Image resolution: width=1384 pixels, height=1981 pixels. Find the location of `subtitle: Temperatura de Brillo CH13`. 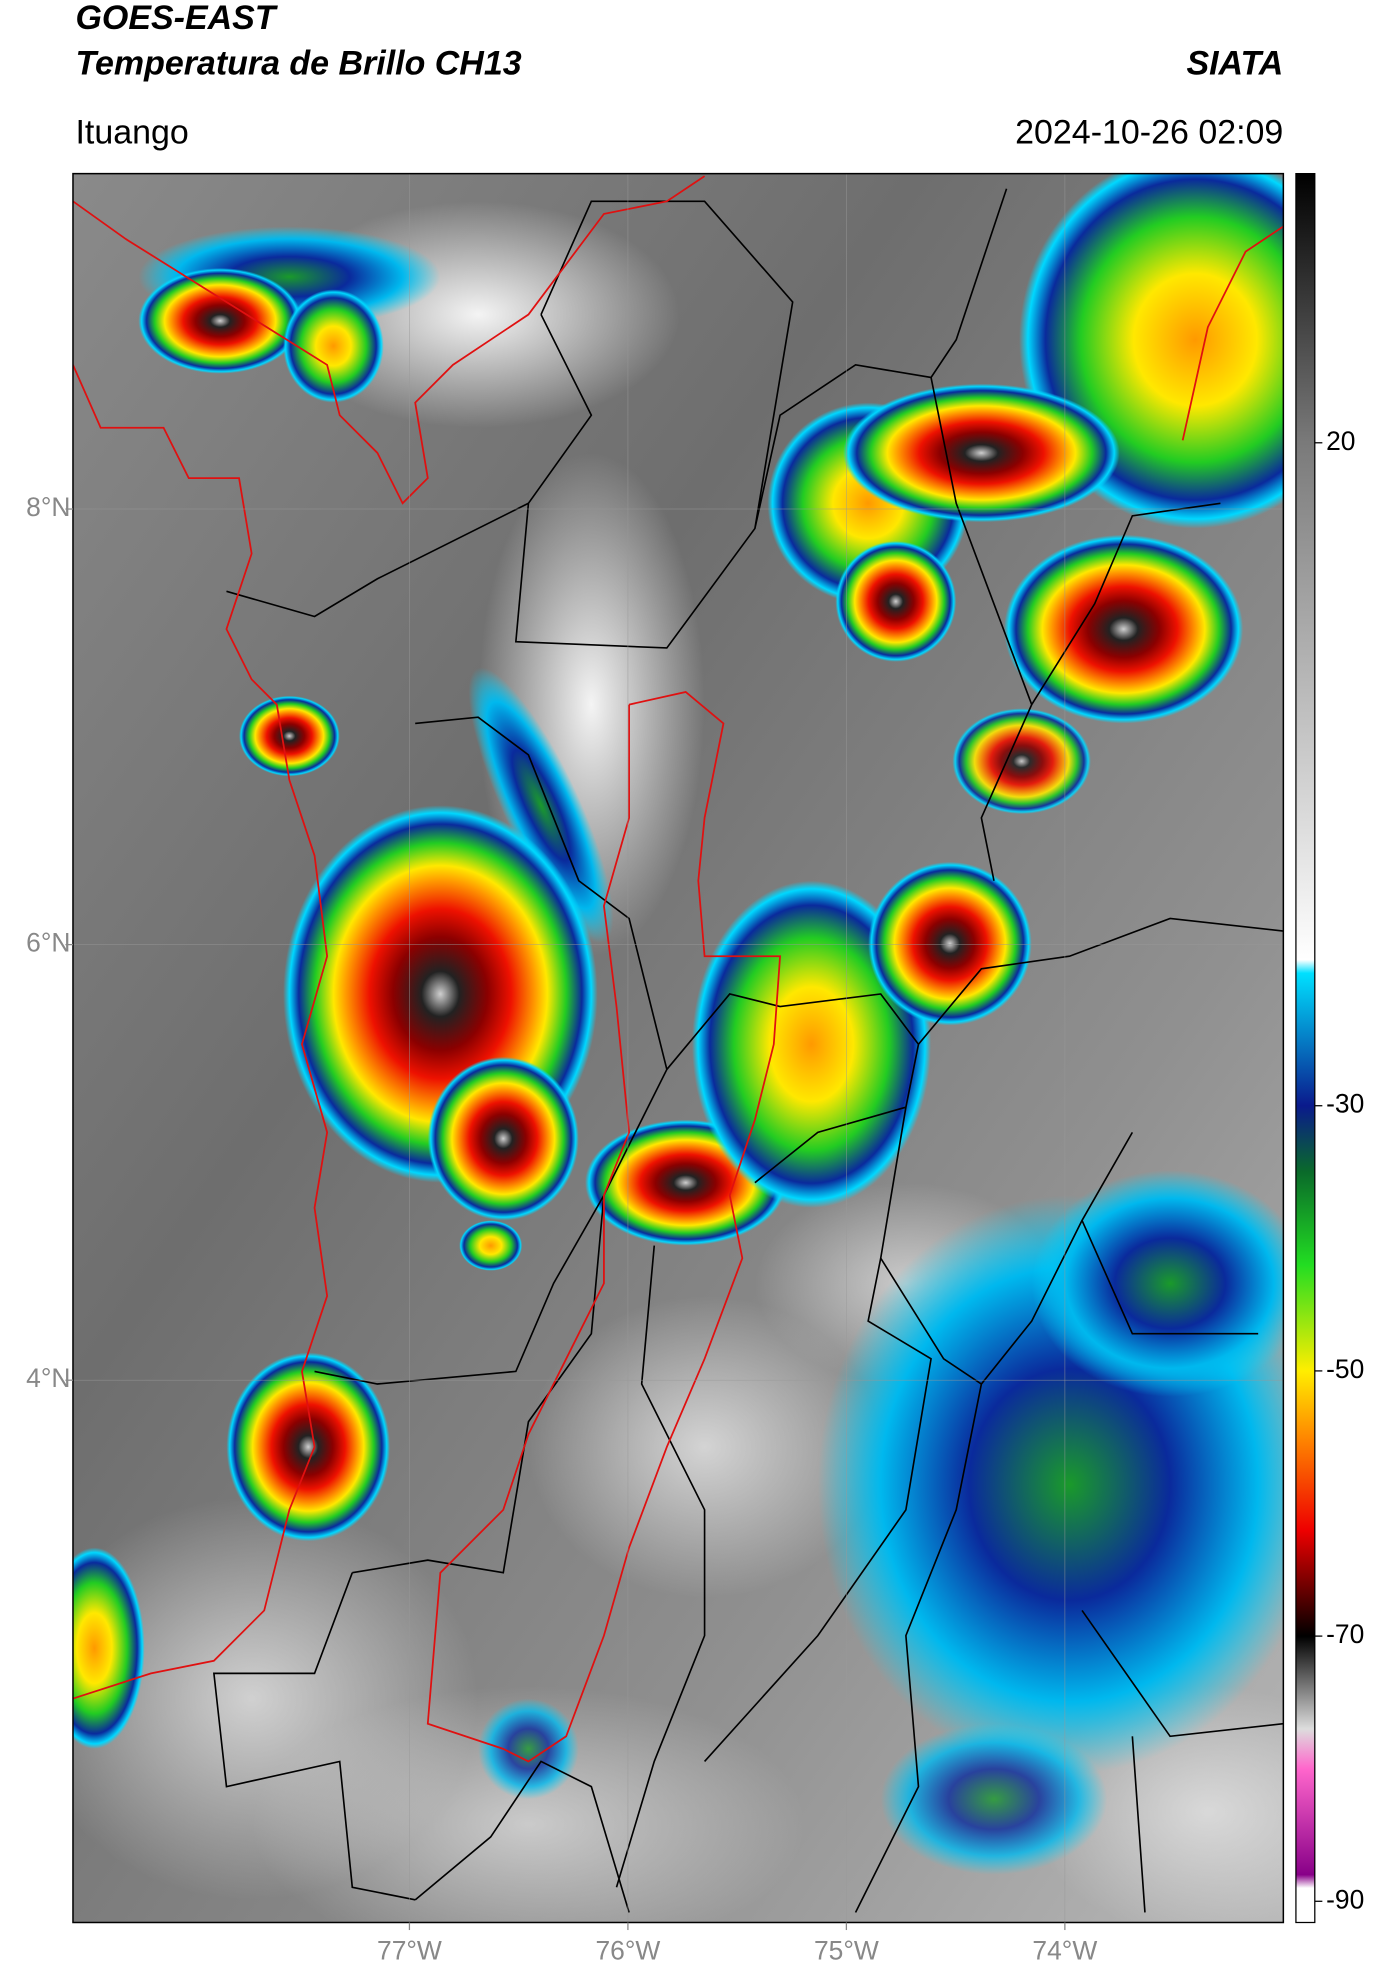

subtitle: Temperatura de Brillo CH13 is located at coordinates (298, 63).